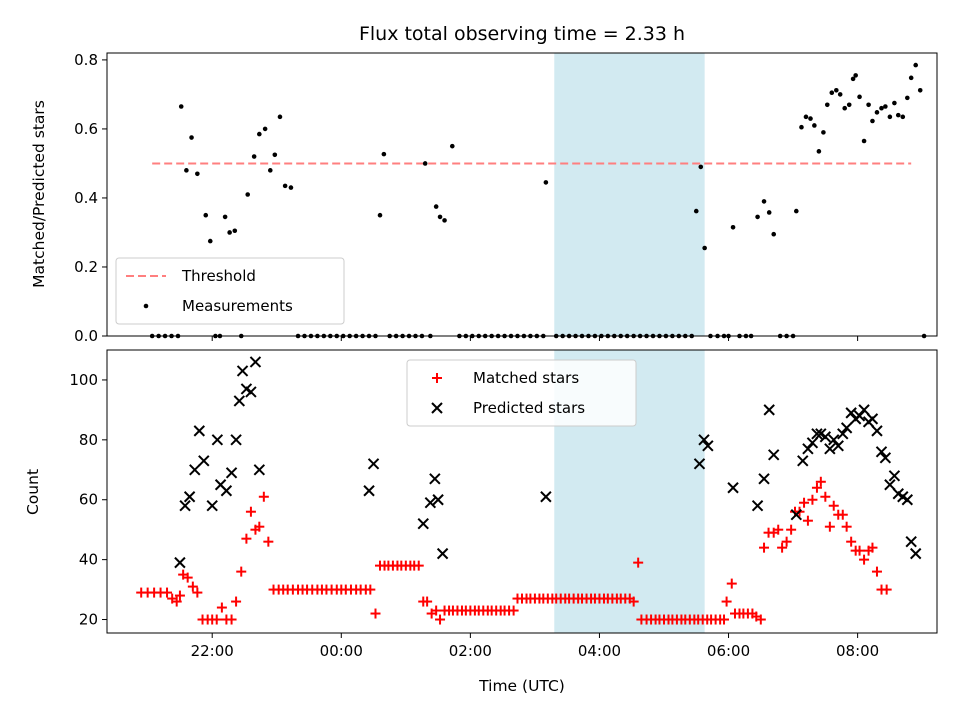 The height and width of the screenshot is (720, 960). I want to click on legend-swatch-dot, so click(146, 306).